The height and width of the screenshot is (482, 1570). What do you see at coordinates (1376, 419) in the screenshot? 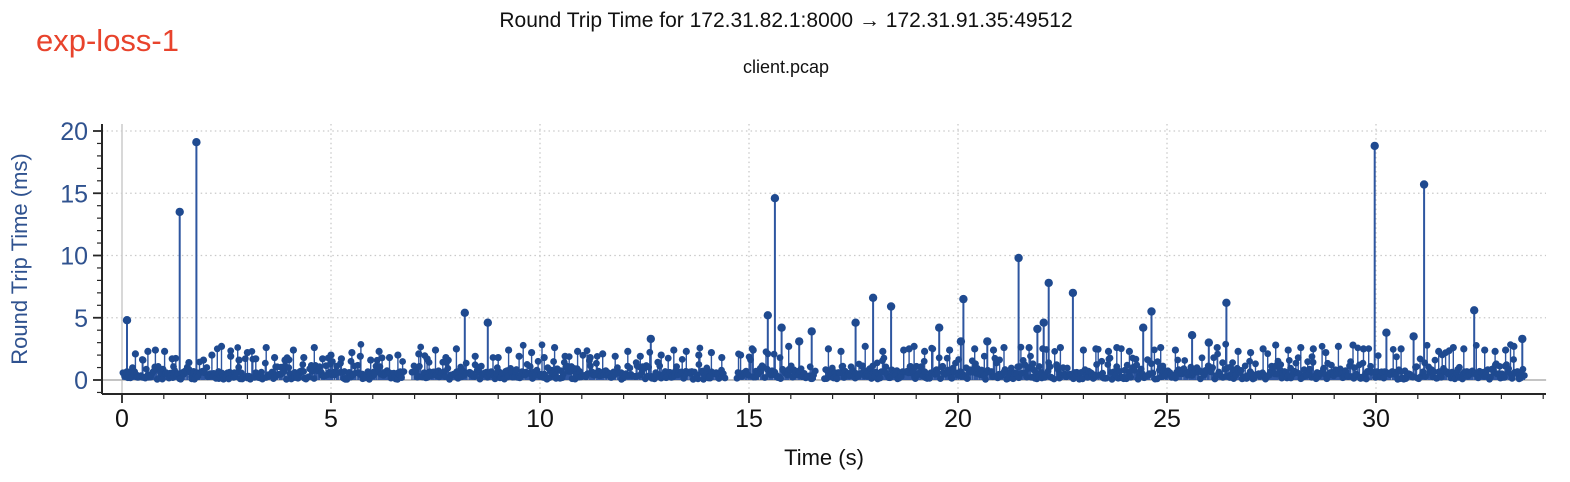
I see `x-tick-label: 30` at bounding box center [1376, 419].